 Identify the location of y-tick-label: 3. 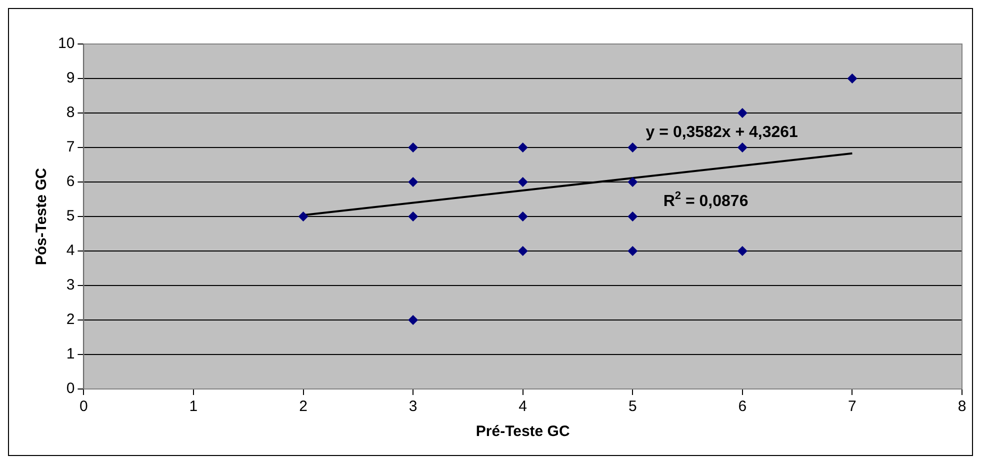
(70, 285).